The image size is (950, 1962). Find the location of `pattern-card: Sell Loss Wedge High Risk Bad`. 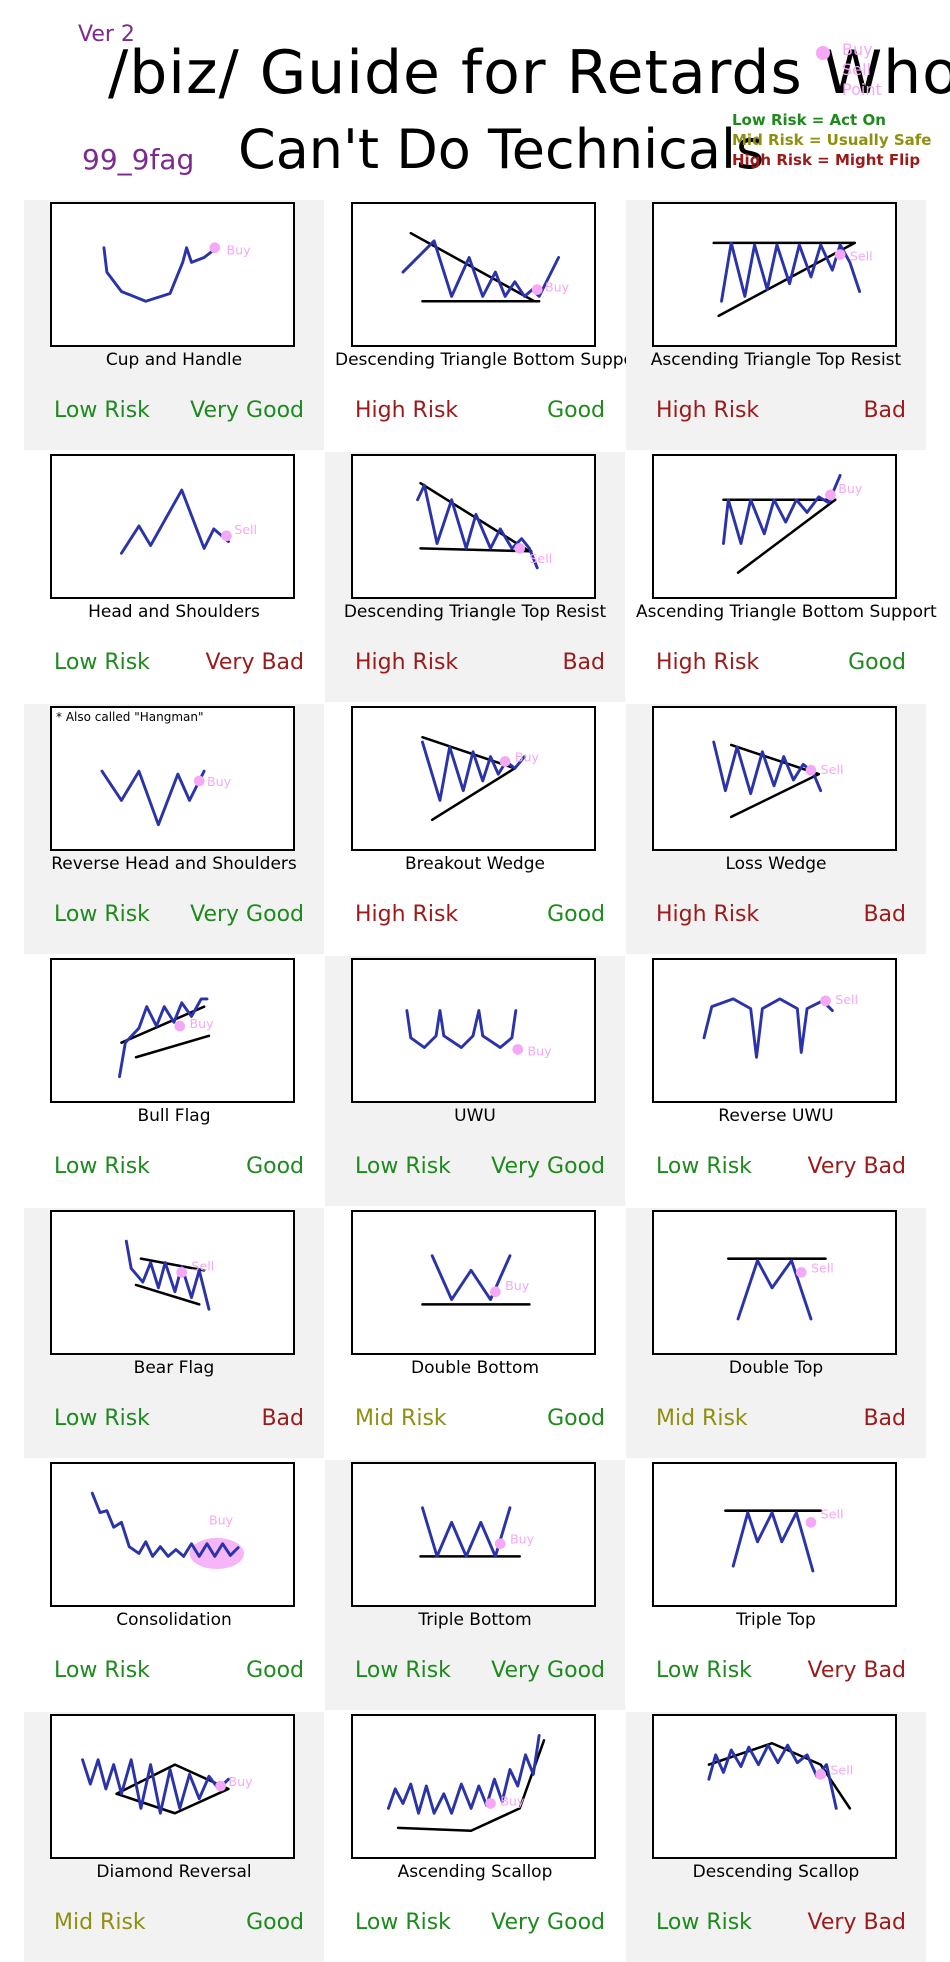

pattern-card: Sell Loss Wedge High Risk Bad is located at coordinates (776, 829).